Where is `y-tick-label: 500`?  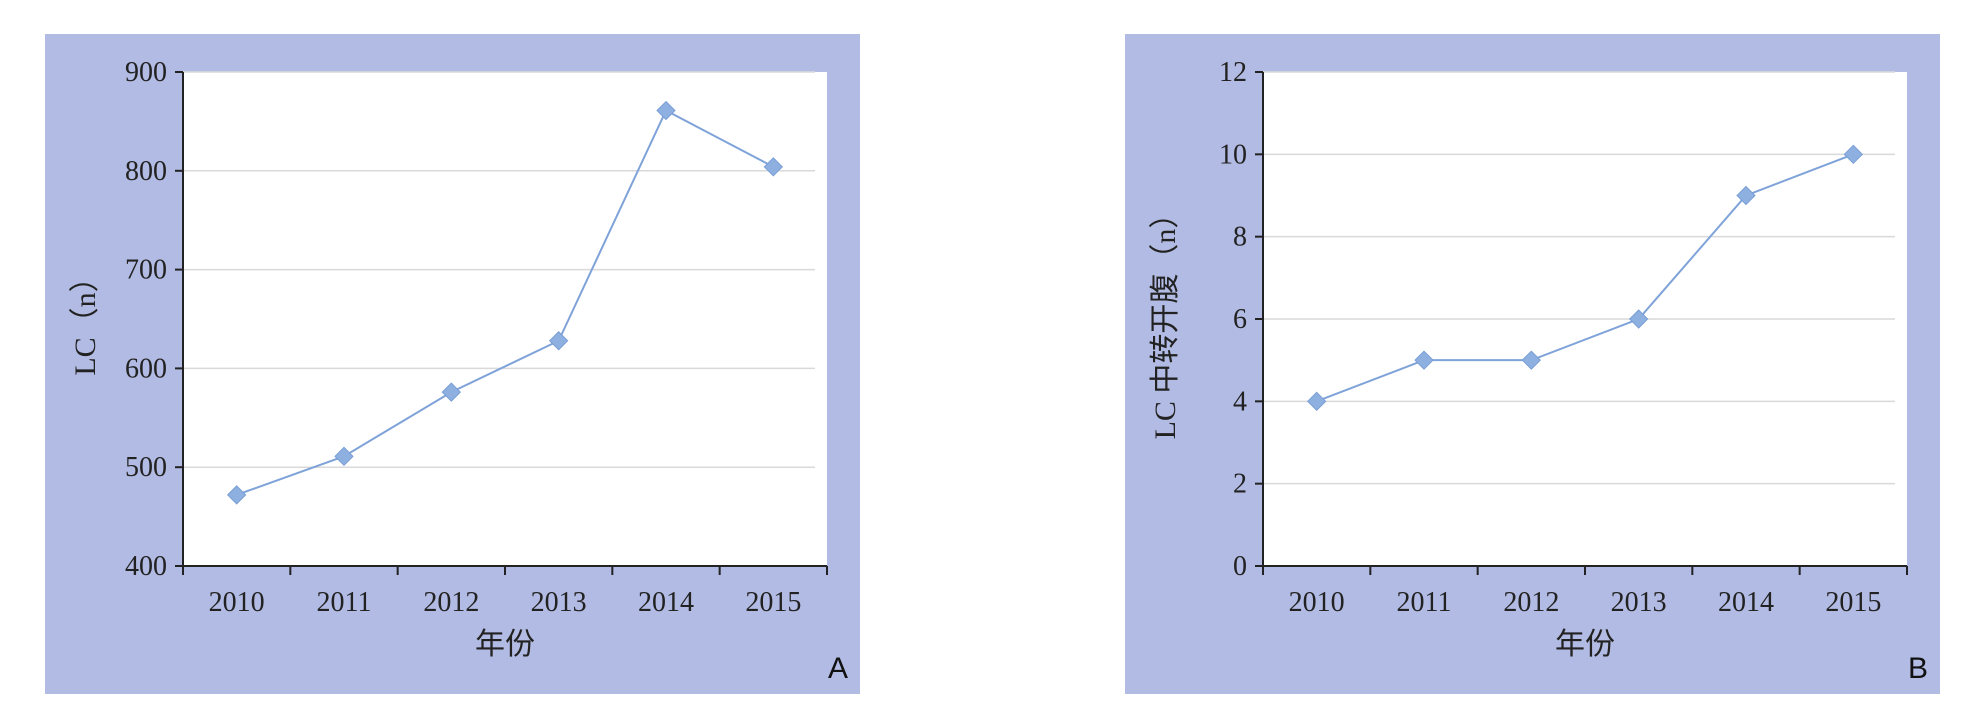 y-tick-label: 500 is located at coordinates (146, 467).